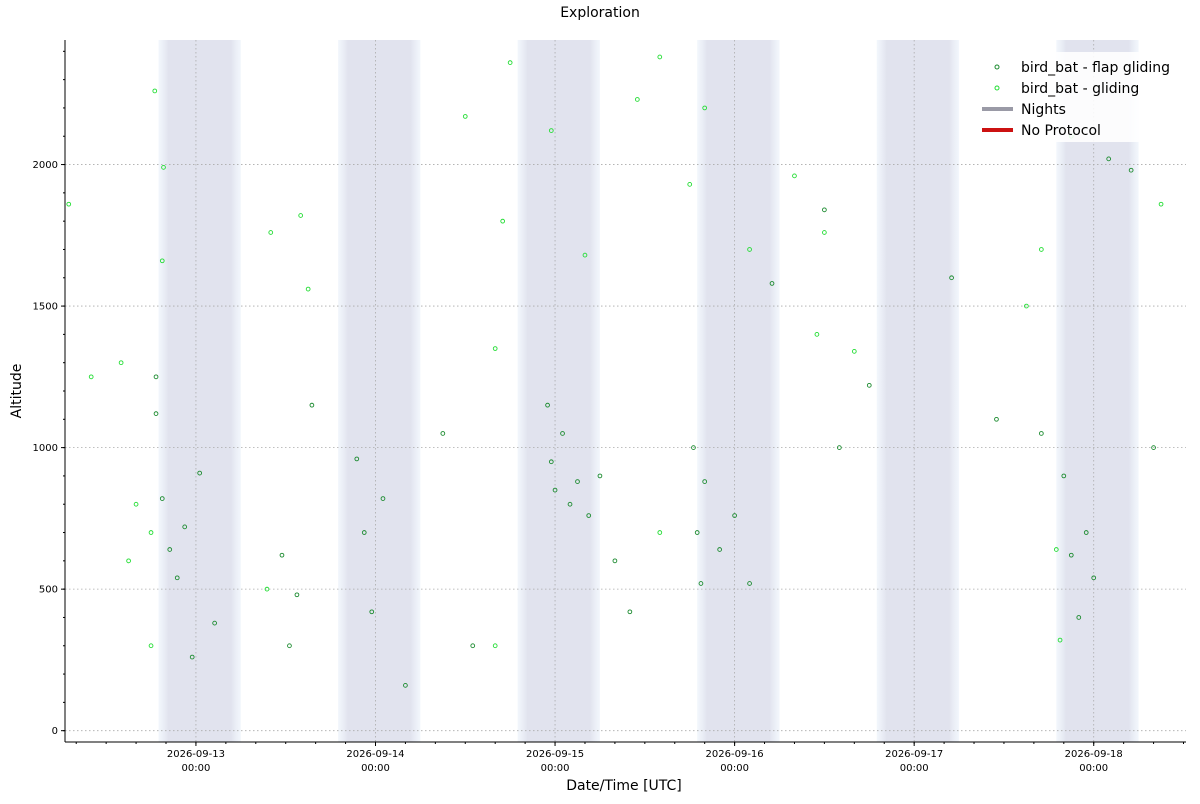  I want to click on x-tick-label: 2026-09-17, so click(914, 754).